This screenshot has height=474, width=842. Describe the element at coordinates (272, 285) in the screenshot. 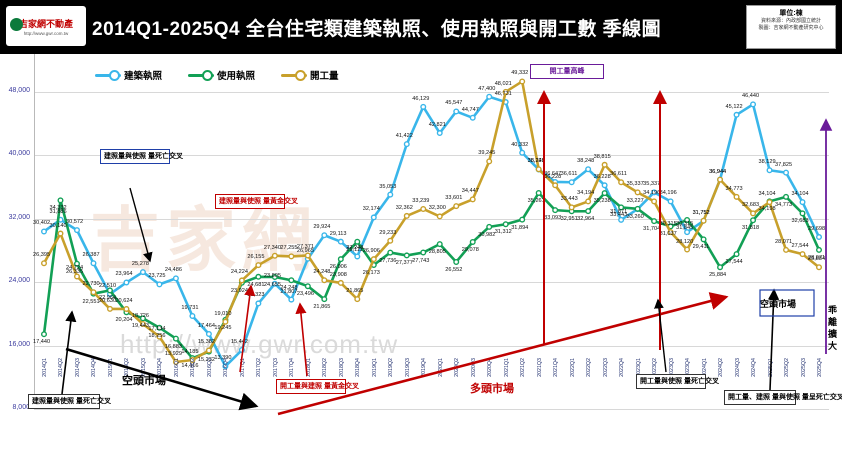

I see `data-label: 24,655` at that location.